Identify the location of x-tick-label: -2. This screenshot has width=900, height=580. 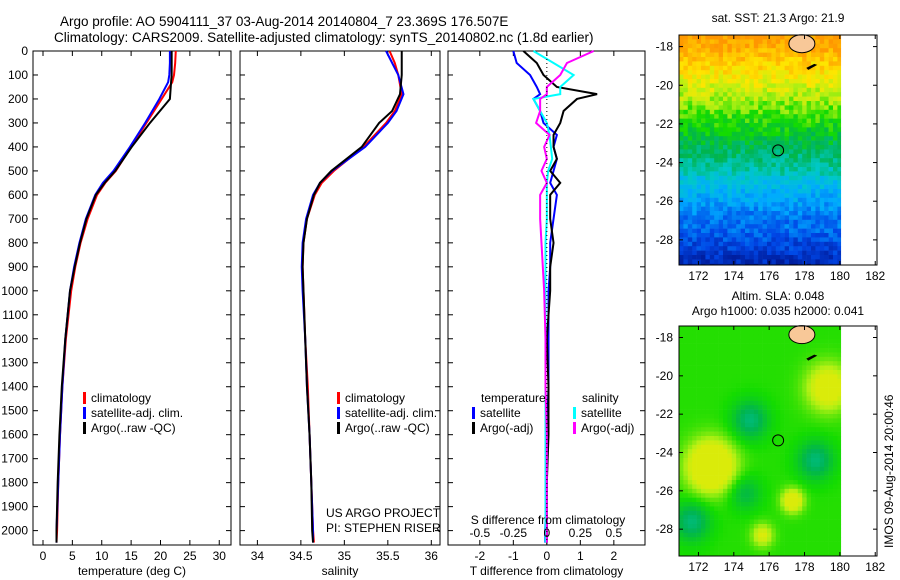
(479, 556).